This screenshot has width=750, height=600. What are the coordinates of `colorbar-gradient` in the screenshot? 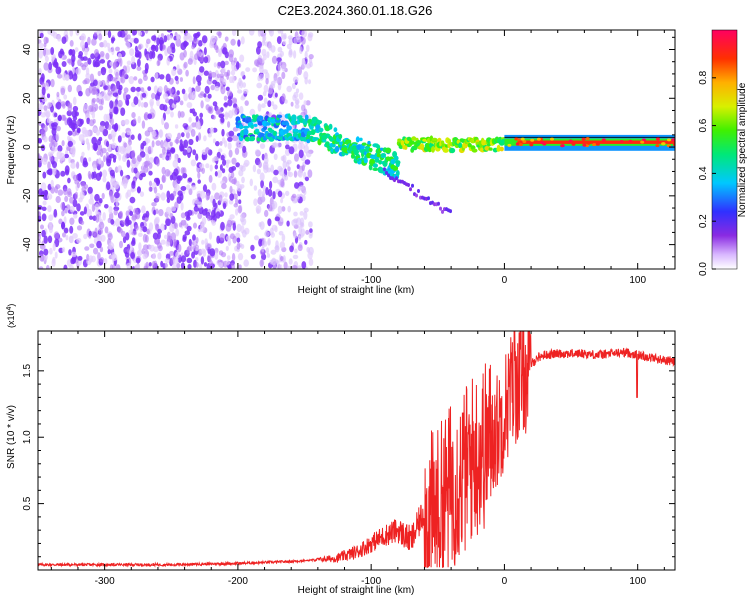 It's located at (724, 149).